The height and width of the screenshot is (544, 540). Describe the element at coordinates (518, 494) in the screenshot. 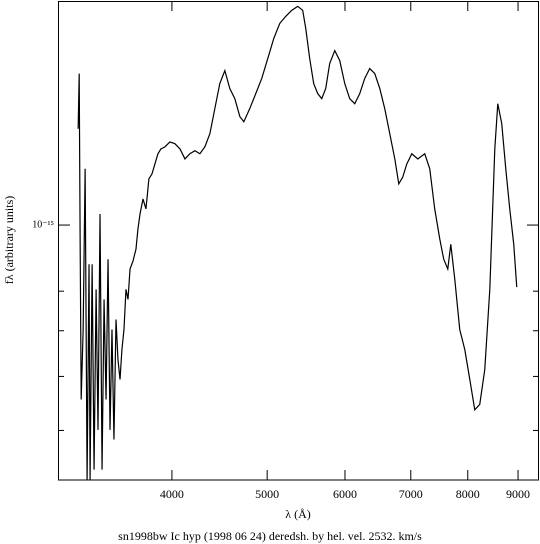

I see `x-tick-label: 9000` at that location.